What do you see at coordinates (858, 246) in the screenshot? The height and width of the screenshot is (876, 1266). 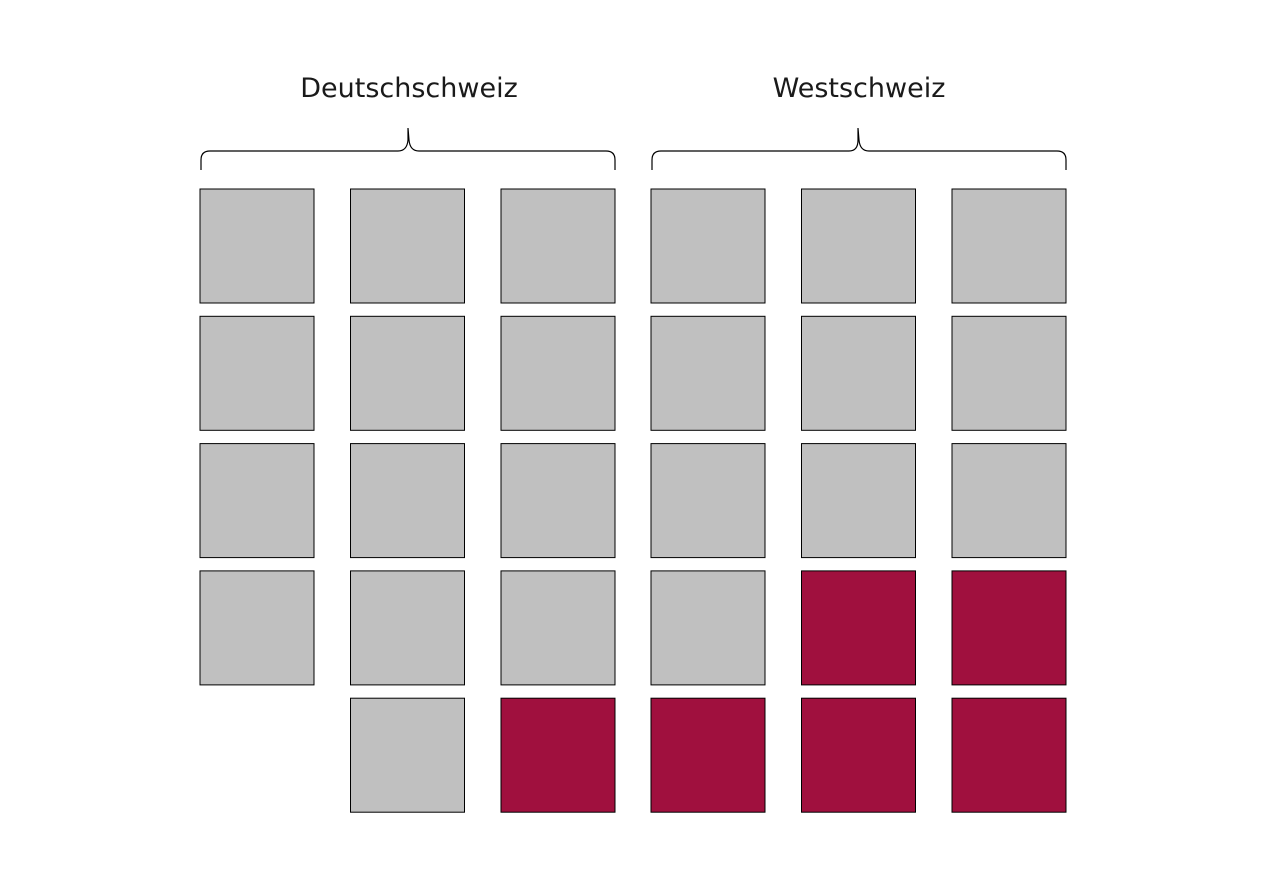 I see `tile-westschweiz-col2-row1` at bounding box center [858, 246].